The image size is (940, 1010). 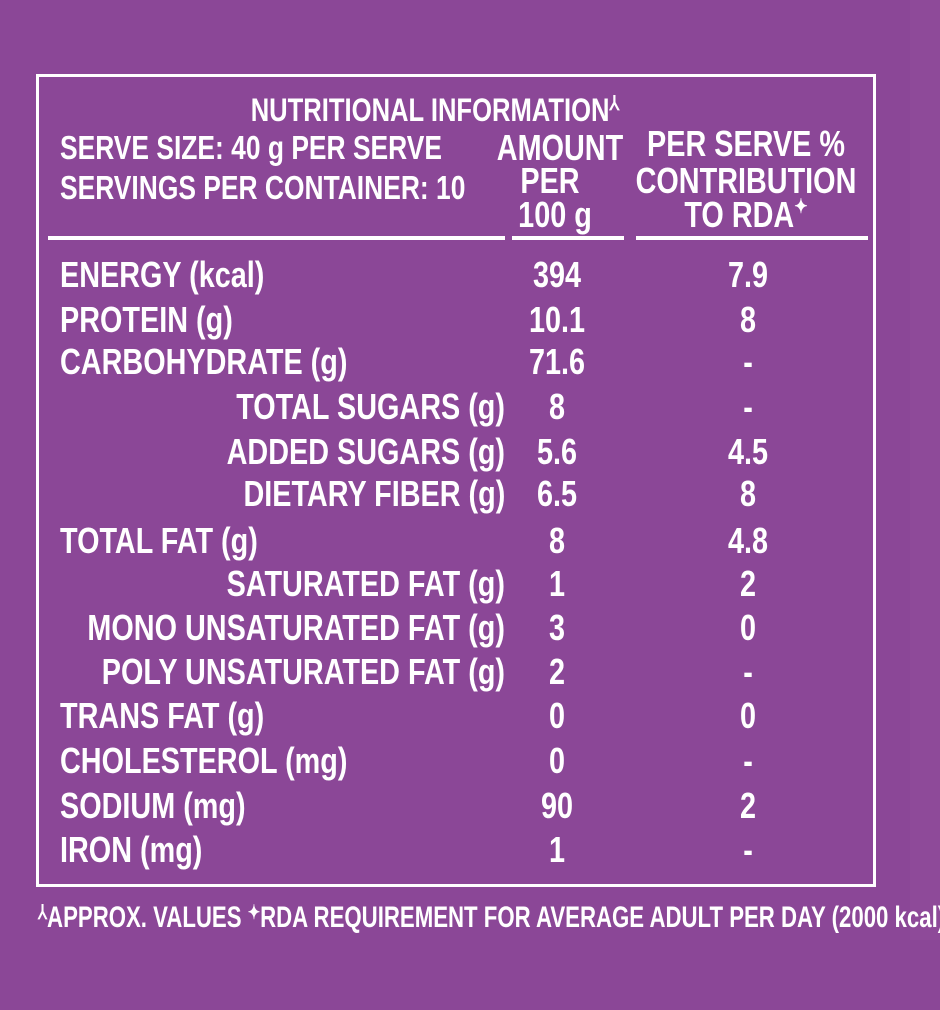 What do you see at coordinates (296, 627) in the screenshot?
I see `nutrient-label: MONO UNSATURATED FAT (g)` at bounding box center [296, 627].